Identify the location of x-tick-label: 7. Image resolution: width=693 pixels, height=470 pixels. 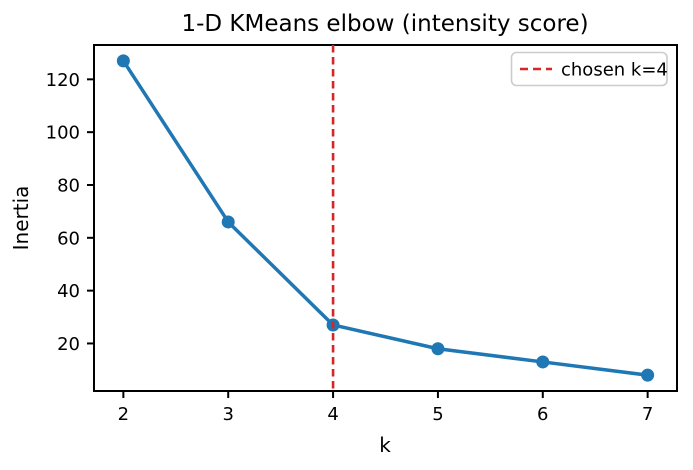
(647, 414).